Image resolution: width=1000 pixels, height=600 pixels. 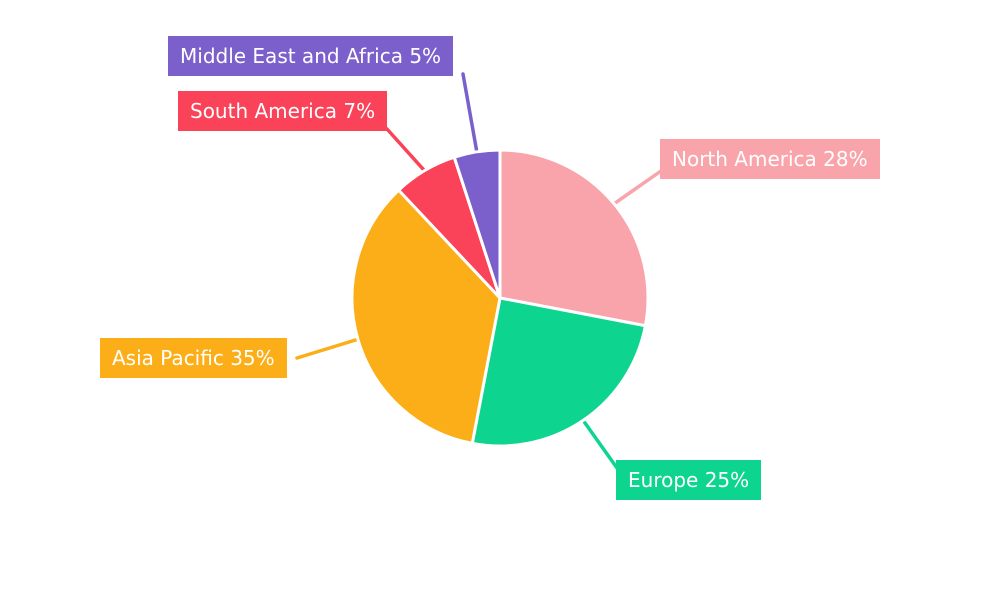 What do you see at coordinates (311, 56) in the screenshot?
I see `callout-label-middle-east-and-africa: Middle East and Africa 5%` at bounding box center [311, 56].